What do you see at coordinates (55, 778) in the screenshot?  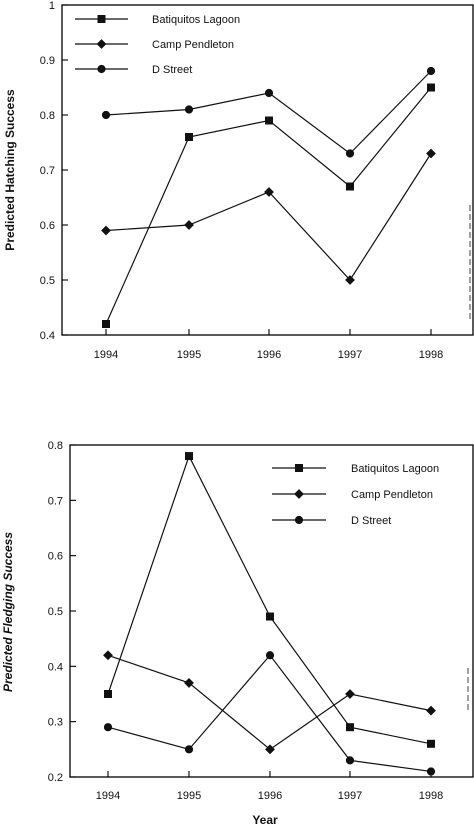 I see `y-tick-label: 0.2` at bounding box center [55, 778].